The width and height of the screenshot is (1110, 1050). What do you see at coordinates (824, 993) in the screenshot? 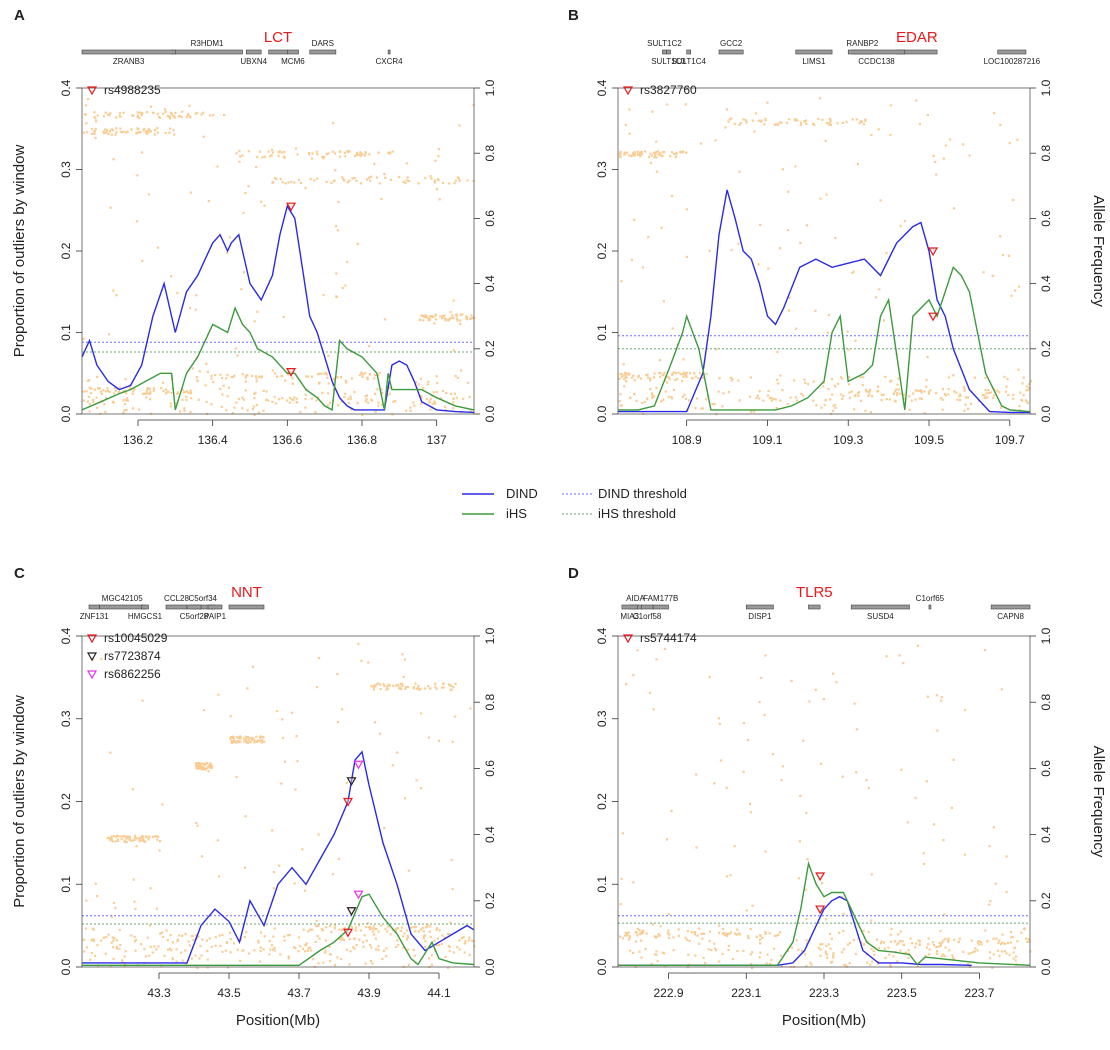
I see `x-tick-label: 223.3` at bounding box center [824, 993].